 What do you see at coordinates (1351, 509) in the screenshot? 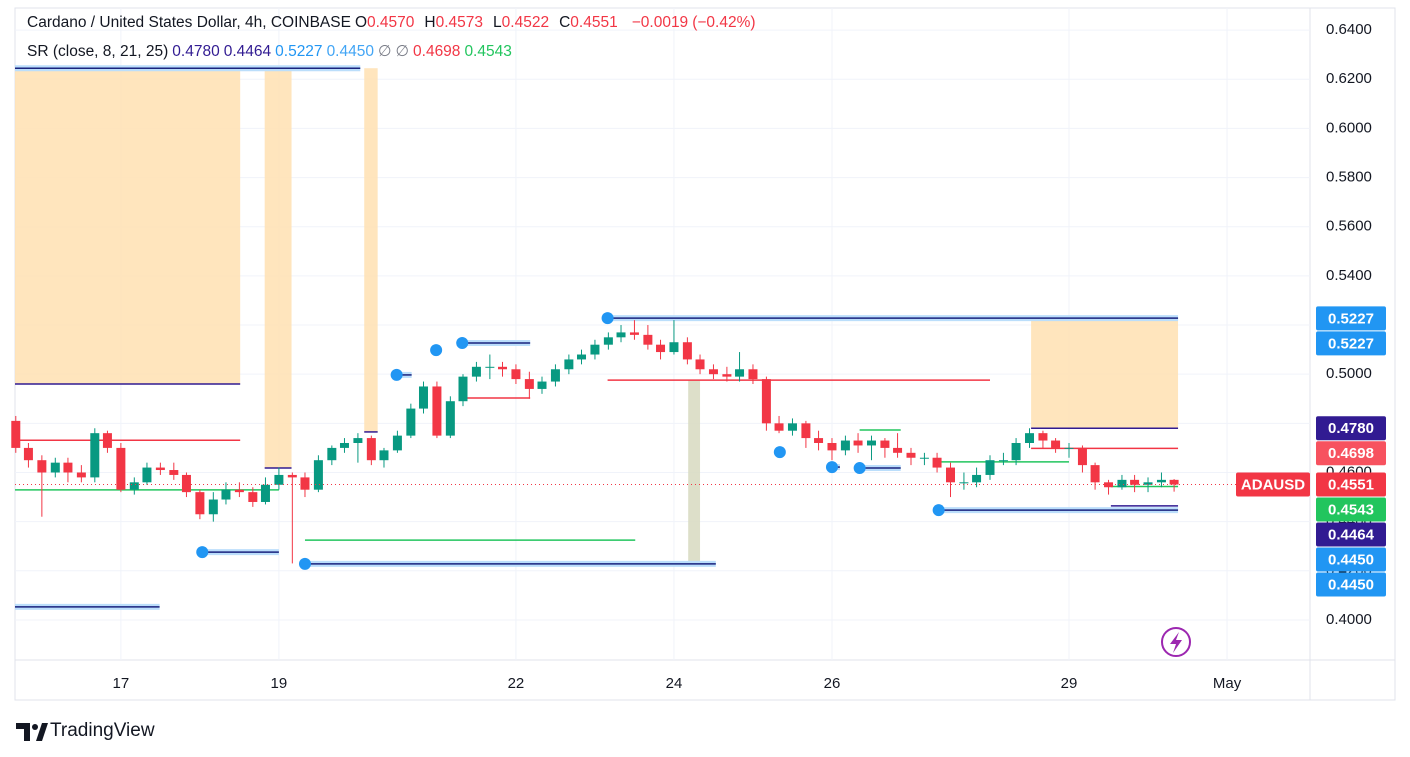
I see `price-badge-label: 0.4543` at bounding box center [1351, 509].